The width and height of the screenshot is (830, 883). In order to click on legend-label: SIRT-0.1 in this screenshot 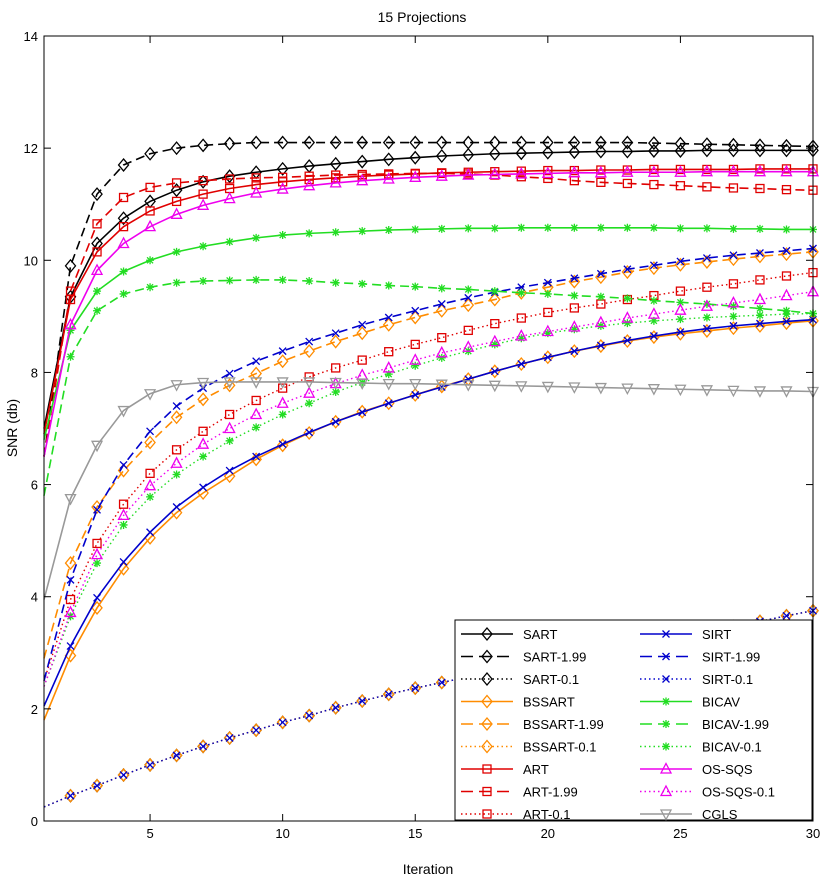, I will do `click(727, 679)`.